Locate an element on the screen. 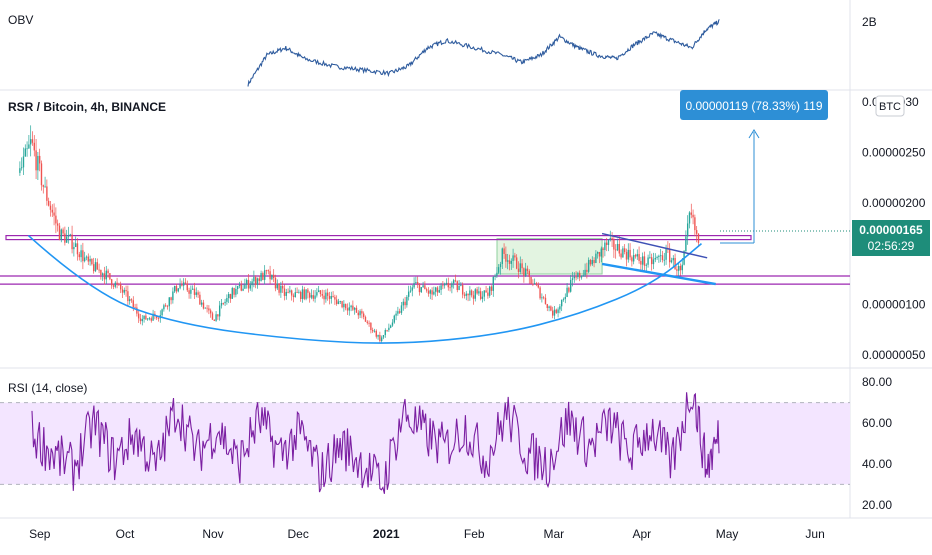  obv-line is located at coordinates (483, 53).